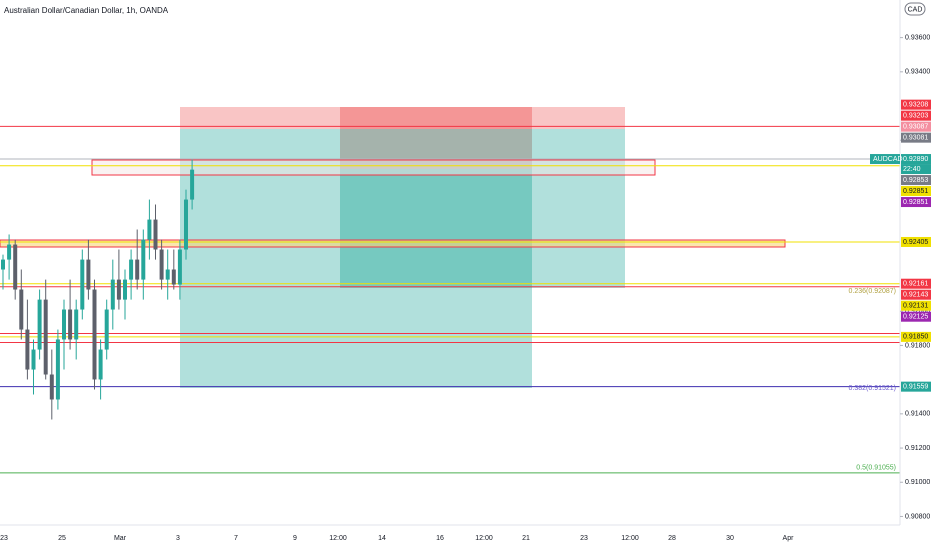 Image resolution: width=932 pixels, height=550 pixels. I want to click on x-tick-label: Mar, so click(120, 538).